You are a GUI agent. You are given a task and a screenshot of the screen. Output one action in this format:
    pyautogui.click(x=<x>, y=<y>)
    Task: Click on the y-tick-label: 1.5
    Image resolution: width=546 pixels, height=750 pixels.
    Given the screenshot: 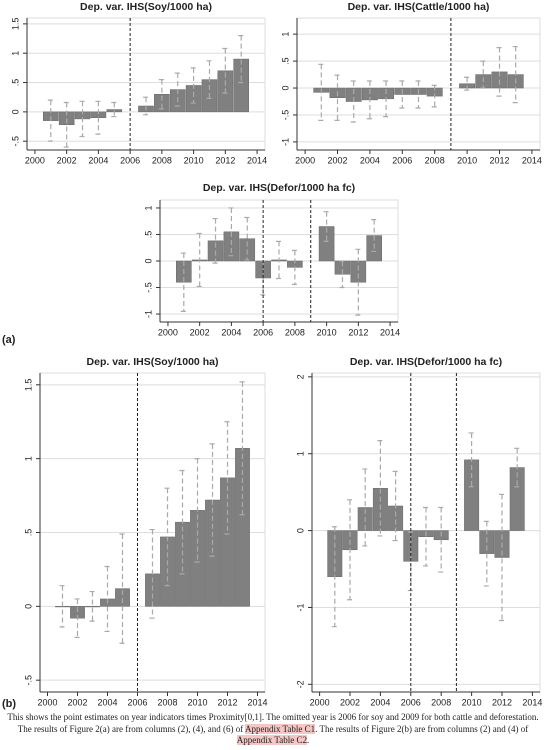 What is the action you would take?
    pyautogui.click(x=15, y=24)
    